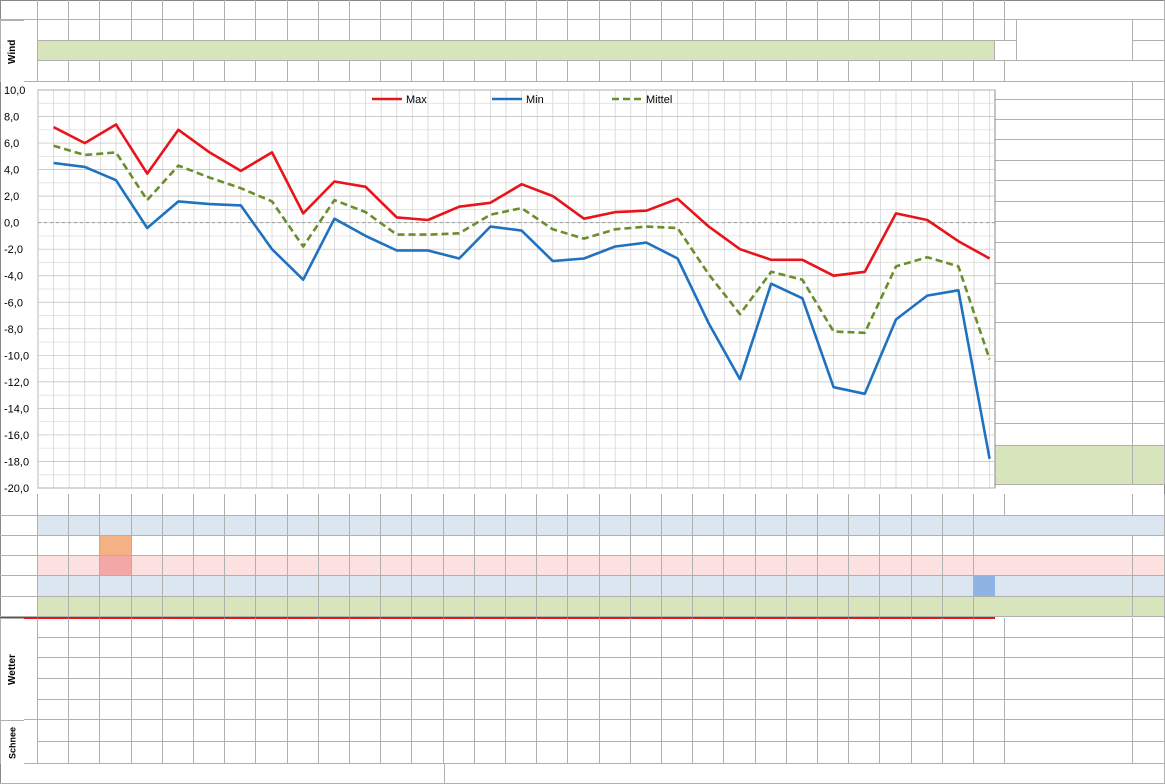 This screenshot has width=1165, height=784. Describe the element at coordinates (1149, 668) in the screenshot. I see `extra-value` at that location.